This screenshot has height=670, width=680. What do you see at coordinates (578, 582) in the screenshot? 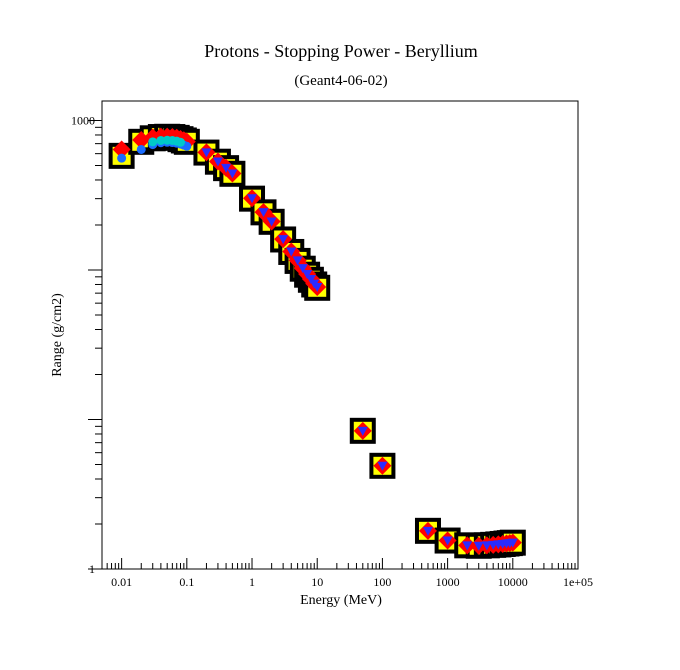
I see `x-tick-label: 1e+05` at bounding box center [578, 582].